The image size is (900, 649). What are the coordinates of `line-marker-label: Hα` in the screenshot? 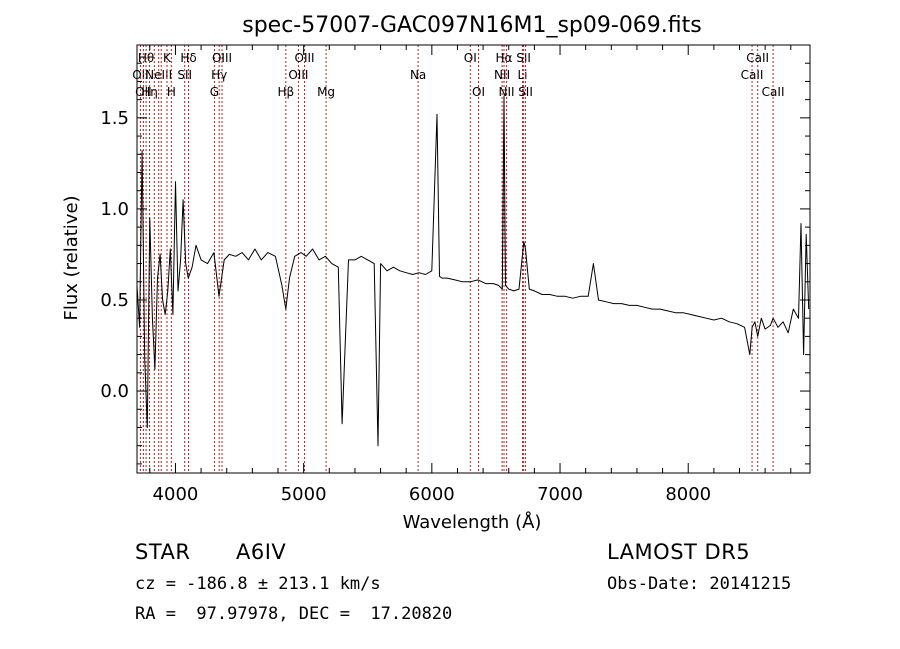 It's located at (504, 58).